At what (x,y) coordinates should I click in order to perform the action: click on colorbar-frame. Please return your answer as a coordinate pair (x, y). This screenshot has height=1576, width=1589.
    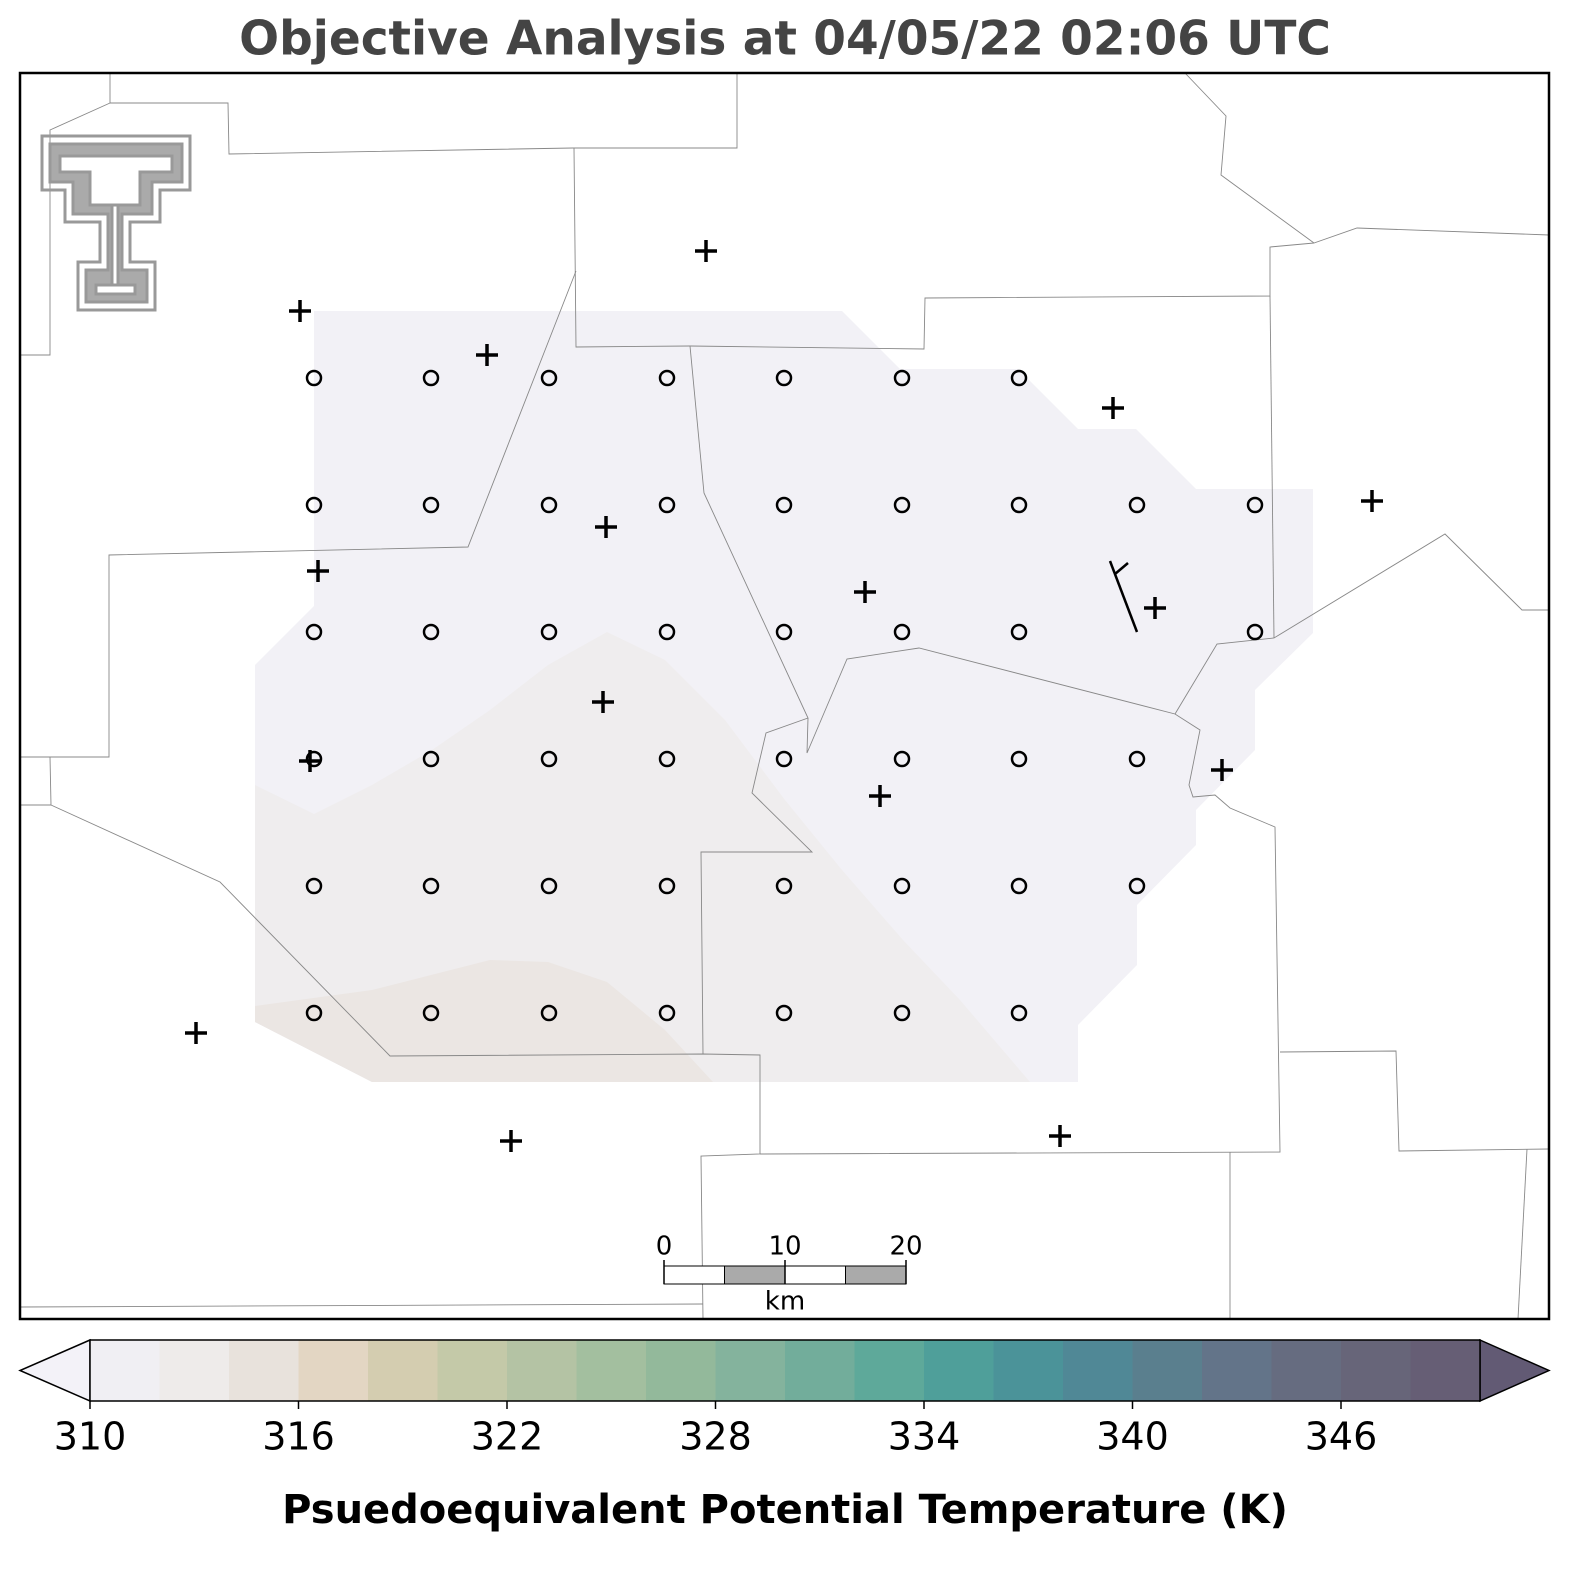
    Looking at the image, I should click on (785, 1370).